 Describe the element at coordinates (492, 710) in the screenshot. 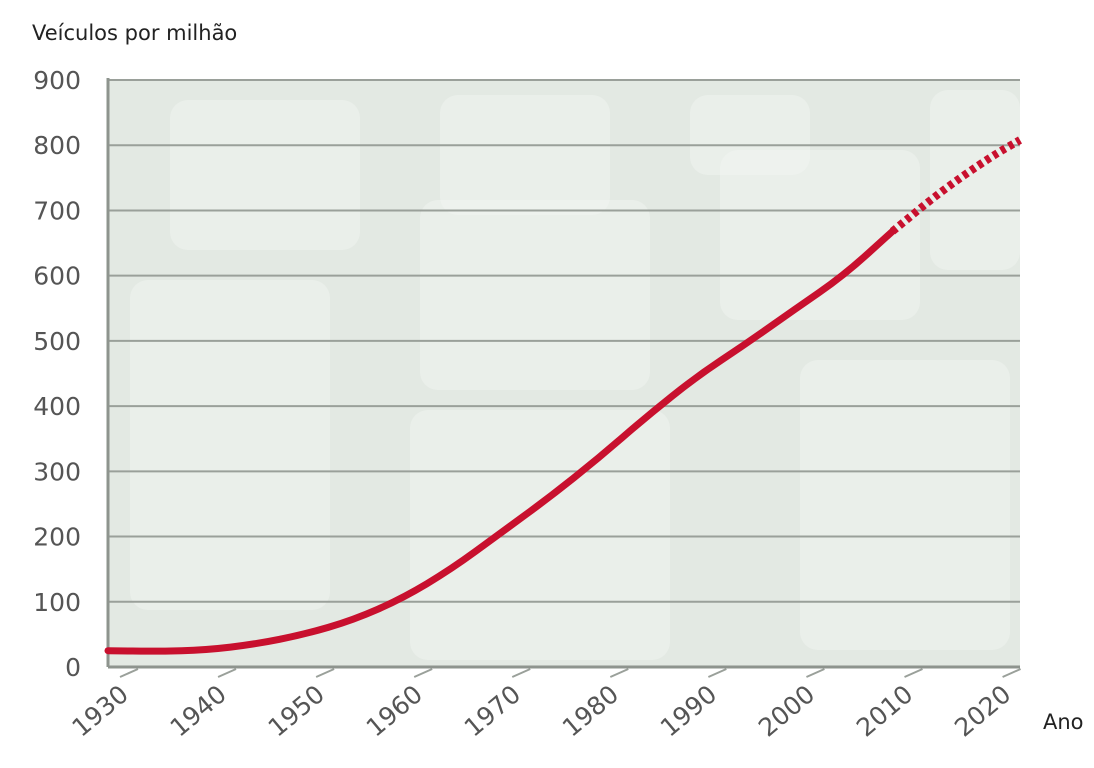

I see `x-tick-label-1970: 1970` at that location.